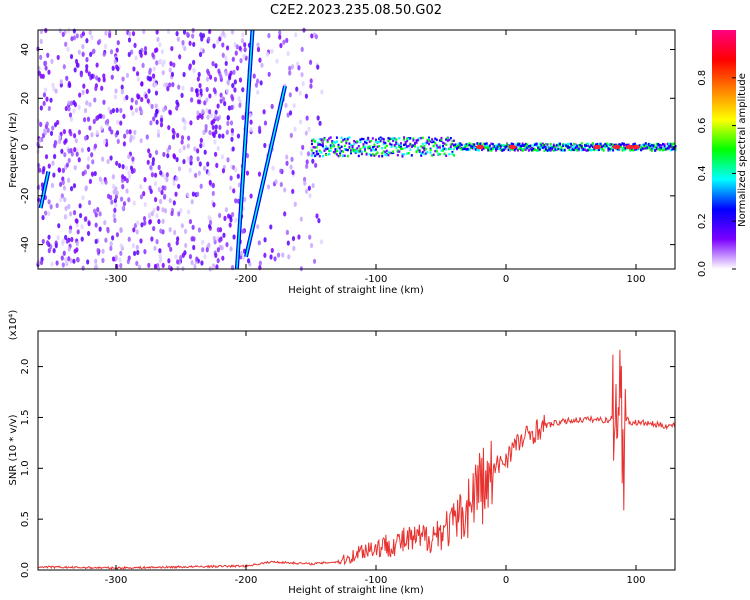 The width and height of the screenshot is (750, 600). I want to click on snr-y-tick-label: 2.0, so click(25, 367).